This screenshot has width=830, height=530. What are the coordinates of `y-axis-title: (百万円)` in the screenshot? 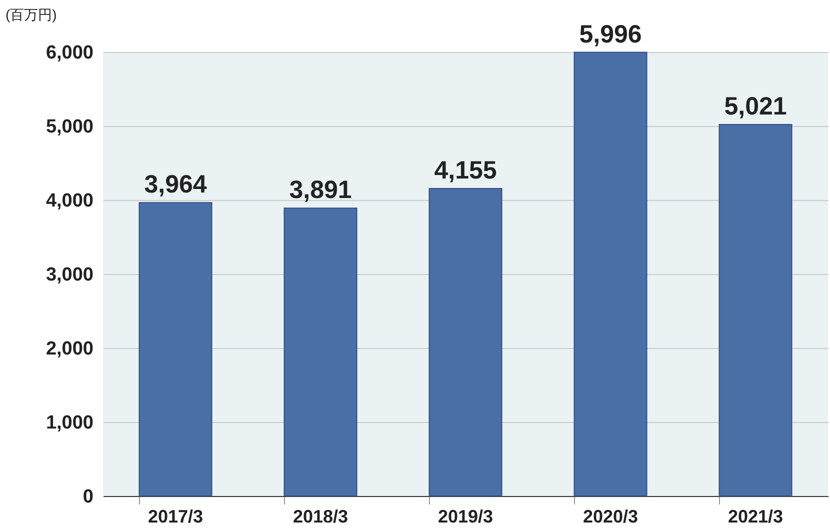 It's located at (31, 14).